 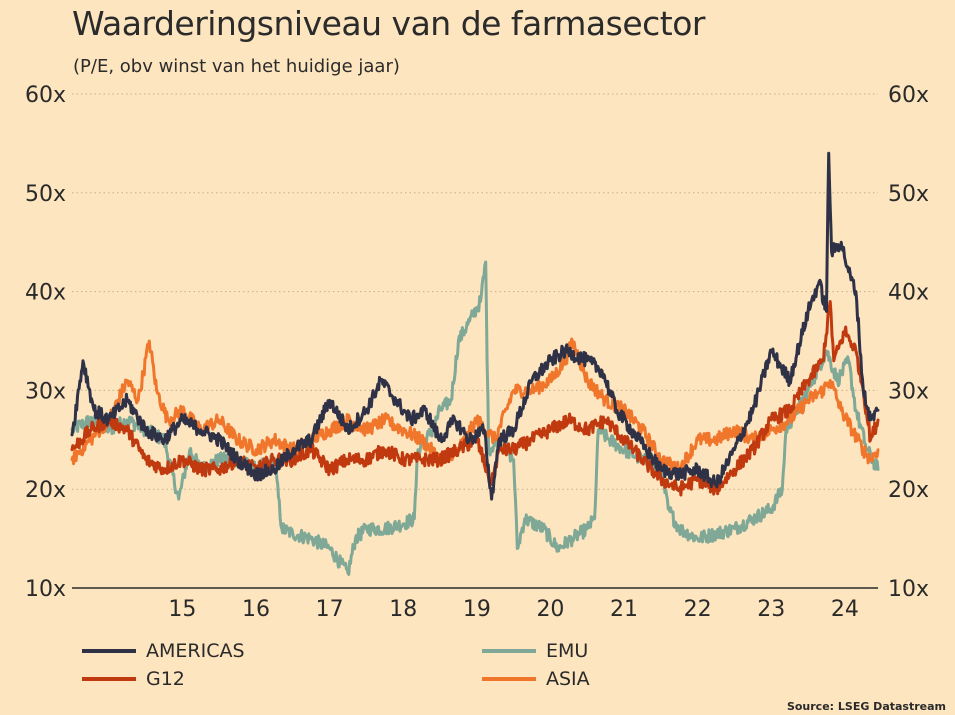 I want to click on legend-label-americas: AMERICAS, so click(x=195, y=651).